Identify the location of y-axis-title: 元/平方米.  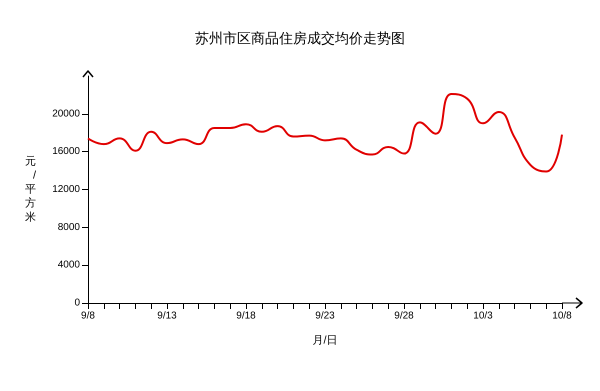
(31, 190).